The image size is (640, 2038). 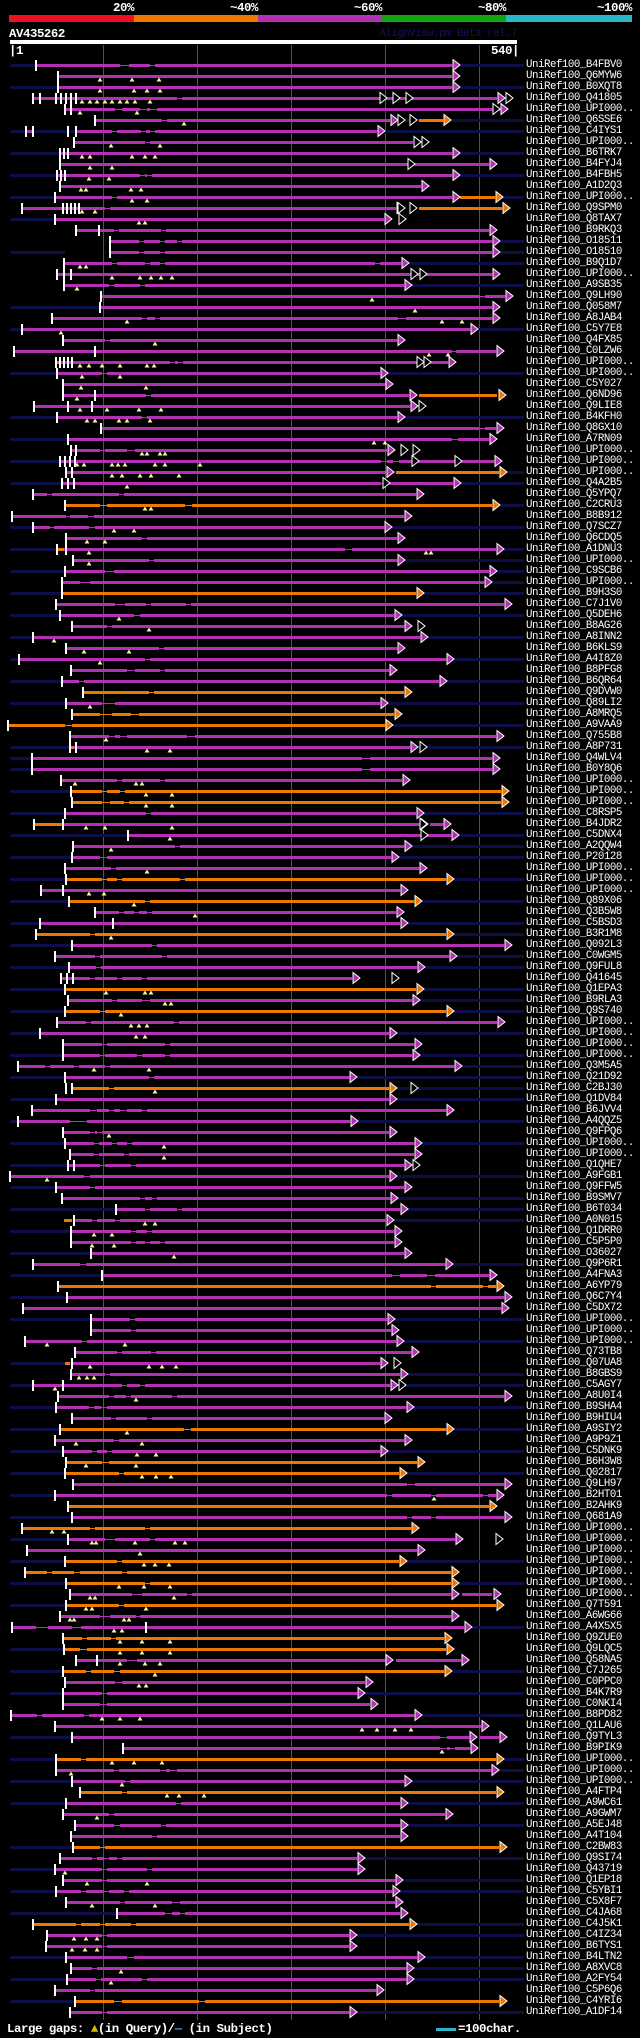 I want to click on svg-text: UniRef100_A6WG66, so click(x=574, y=1616).